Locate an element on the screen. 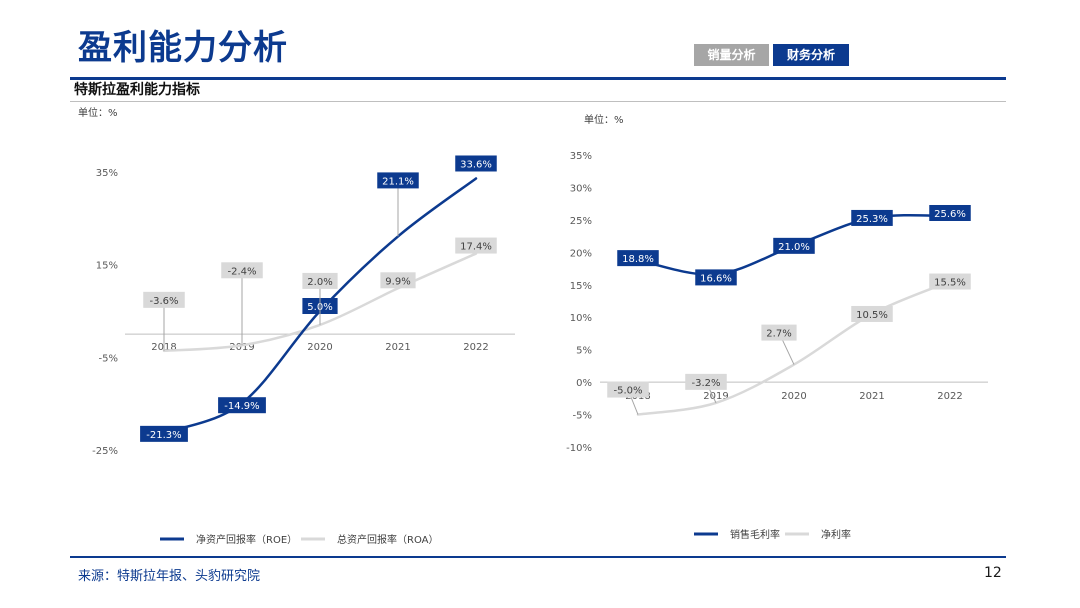  legend-label: 净资产回报率（ROE） is located at coordinates (246, 539).